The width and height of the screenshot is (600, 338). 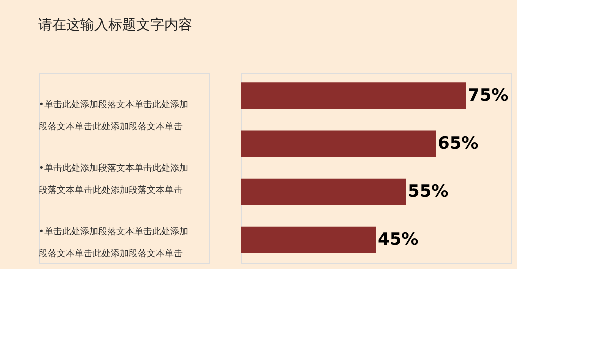 What do you see at coordinates (488, 96) in the screenshot?
I see `data-label: 75%` at bounding box center [488, 96].